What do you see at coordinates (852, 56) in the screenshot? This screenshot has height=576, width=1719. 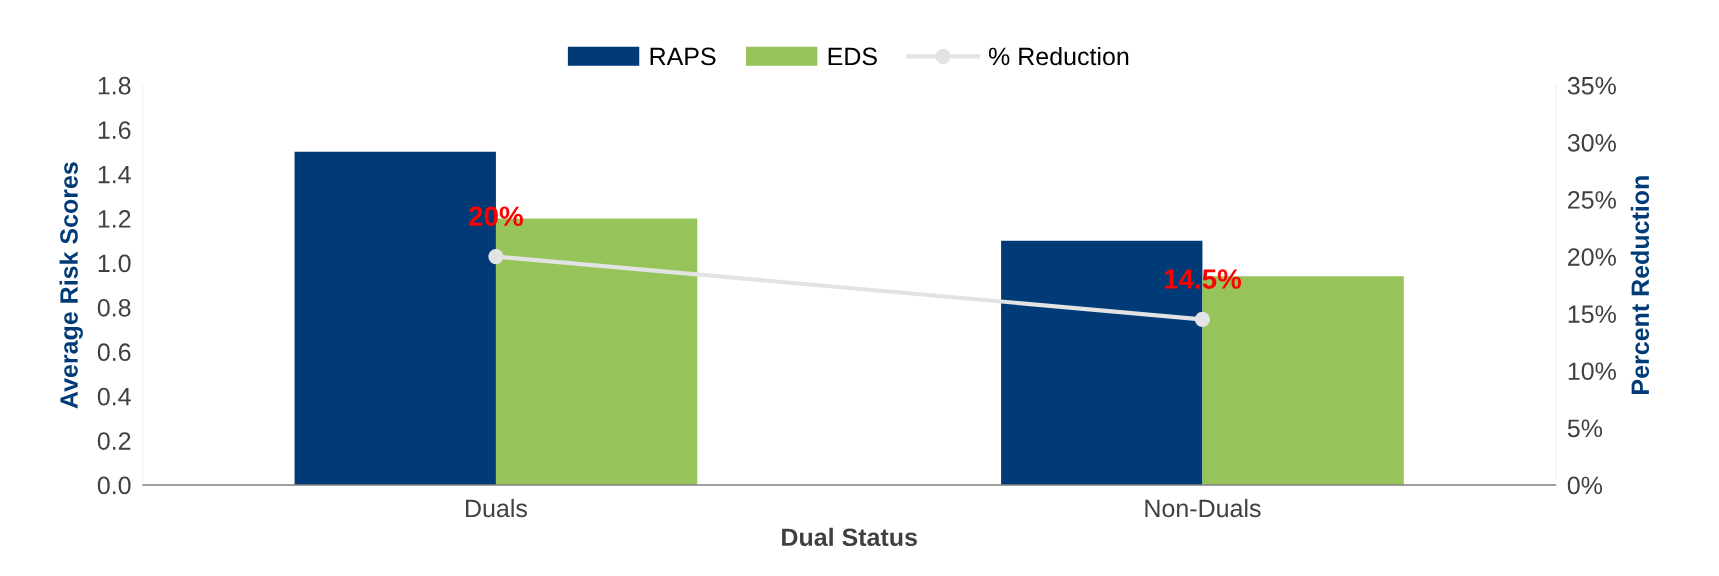 I see `legend-label: EDS` at bounding box center [852, 56].